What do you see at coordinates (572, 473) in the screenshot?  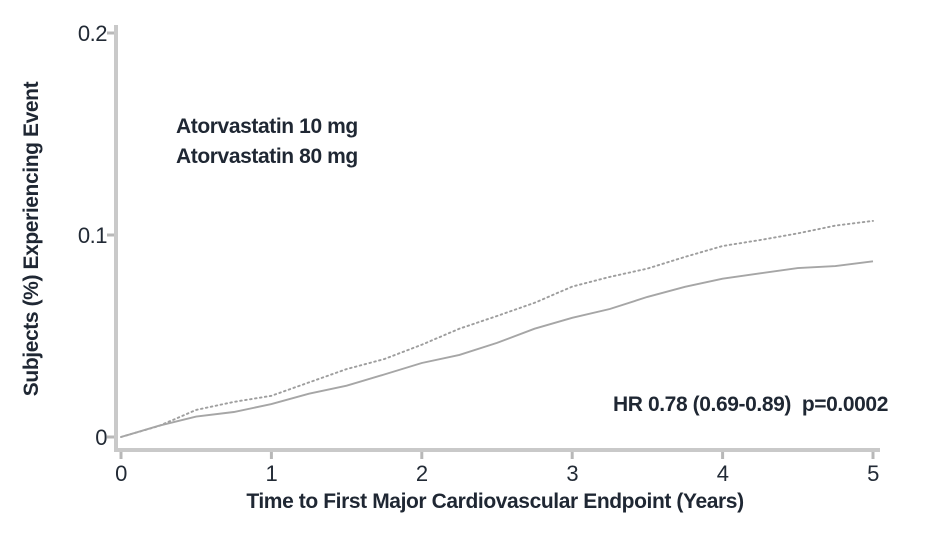 I see `x-tick-label: 3` at bounding box center [572, 473].